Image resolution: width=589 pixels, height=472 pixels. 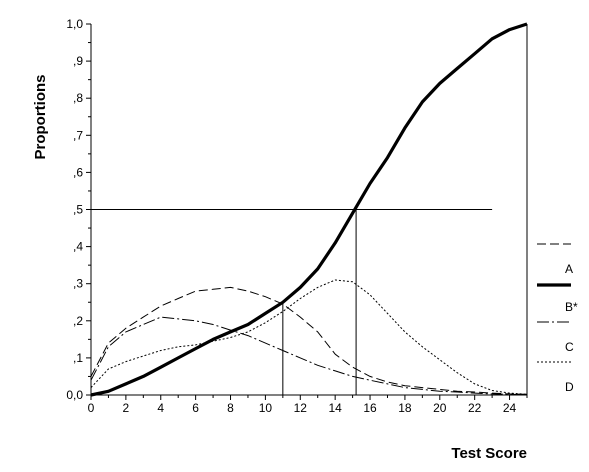 I want to click on x-tick-label: 14, so click(x=335, y=408).